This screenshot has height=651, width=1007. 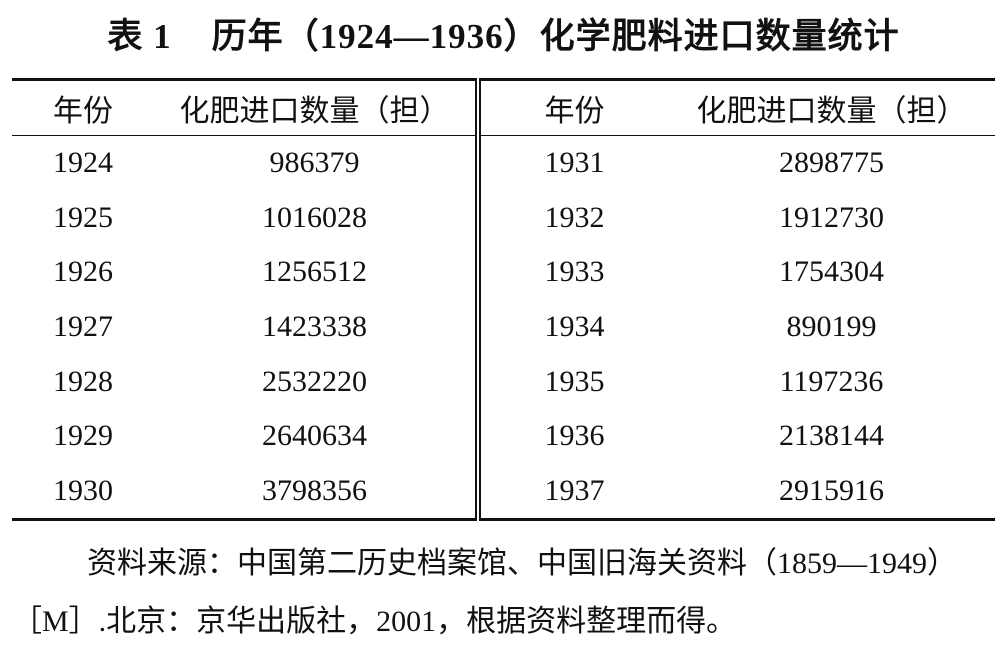 I want to click on table-cell: 1924, so click(x=83, y=163).